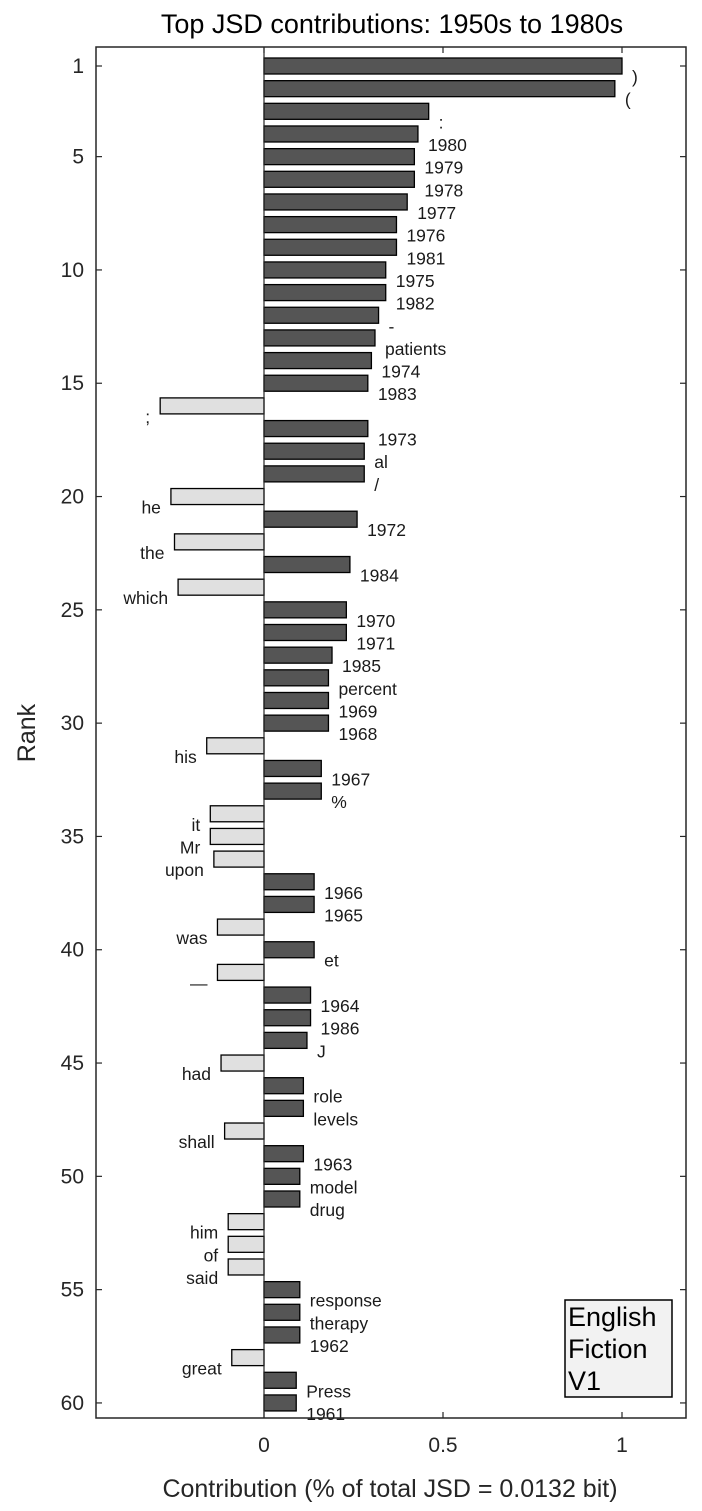 The image size is (702, 1511). What do you see at coordinates (145, 598) in the screenshot?
I see `bar-label-rank-24: which` at bounding box center [145, 598].